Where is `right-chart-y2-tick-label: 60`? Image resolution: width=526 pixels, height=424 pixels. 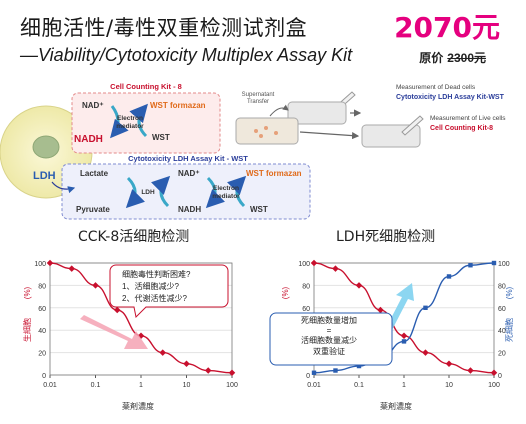
right-chart-y2-tick-label: 60 is located at coordinates (502, 309).